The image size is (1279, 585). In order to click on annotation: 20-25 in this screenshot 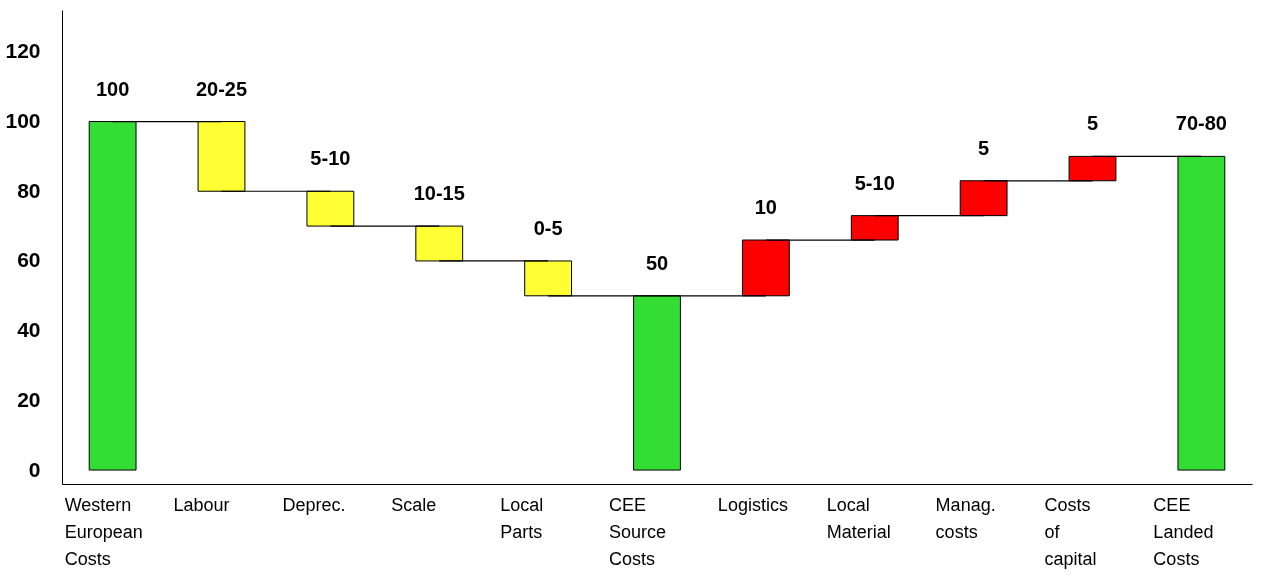, I will do `click(221, 88)`.